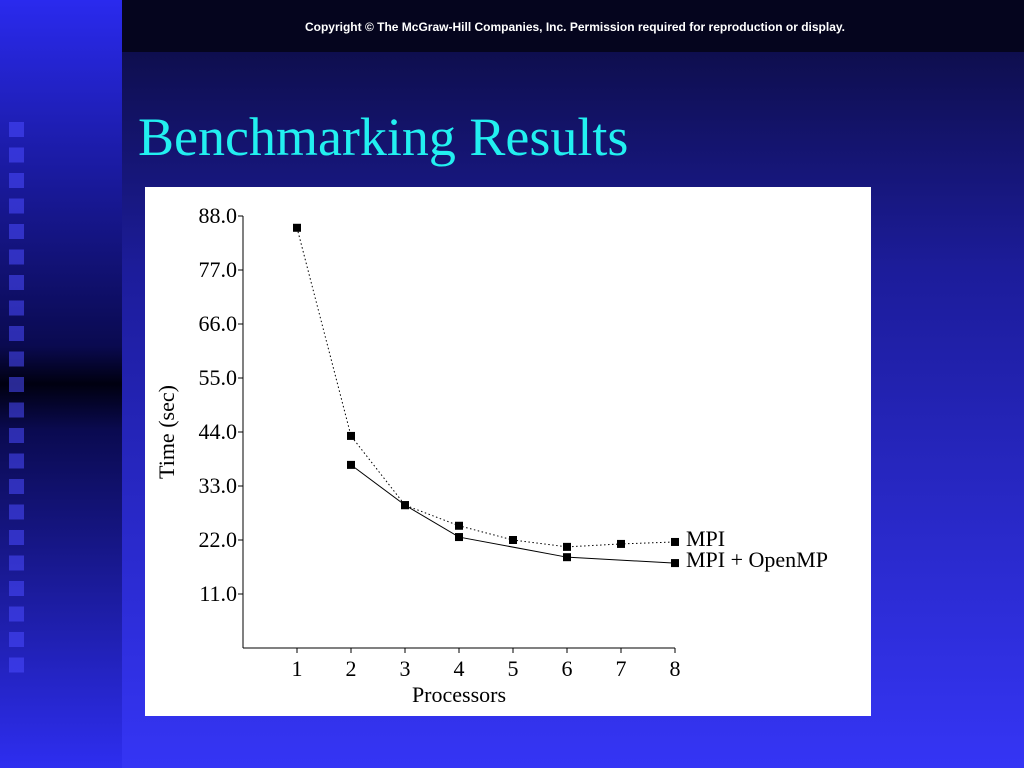  Describe the element at coordinates (383, 137) in the screenshot. I see `slide-title: Benchmarking Results` at that location.